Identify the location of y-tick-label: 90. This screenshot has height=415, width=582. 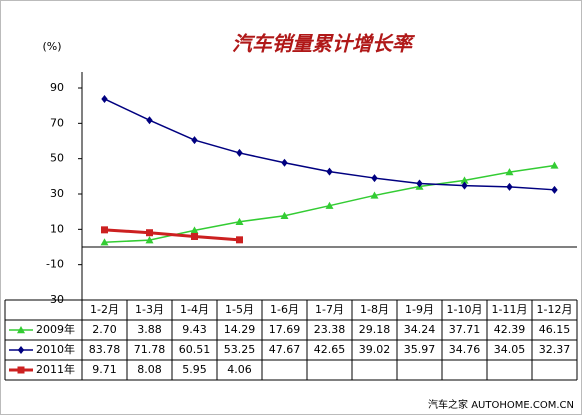
(57, 87).